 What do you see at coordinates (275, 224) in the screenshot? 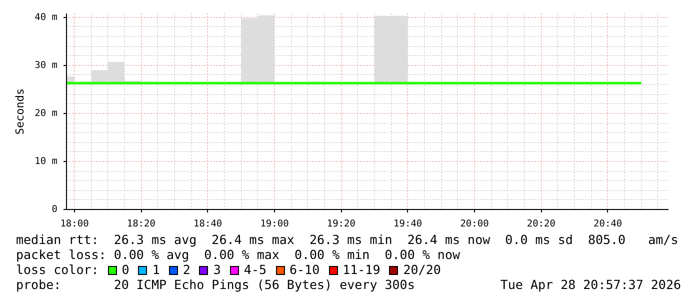
I see `x-tick-label: 19:00` at bounding box center [275, 224].